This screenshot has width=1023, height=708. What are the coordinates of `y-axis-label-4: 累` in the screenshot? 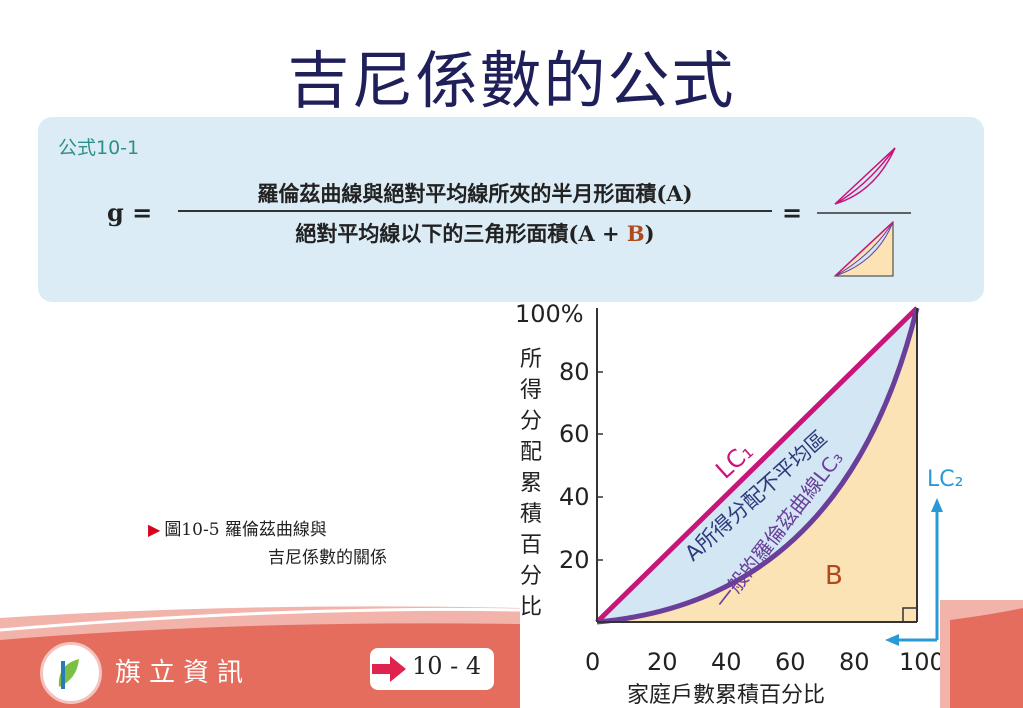 It's located at (531, 483).